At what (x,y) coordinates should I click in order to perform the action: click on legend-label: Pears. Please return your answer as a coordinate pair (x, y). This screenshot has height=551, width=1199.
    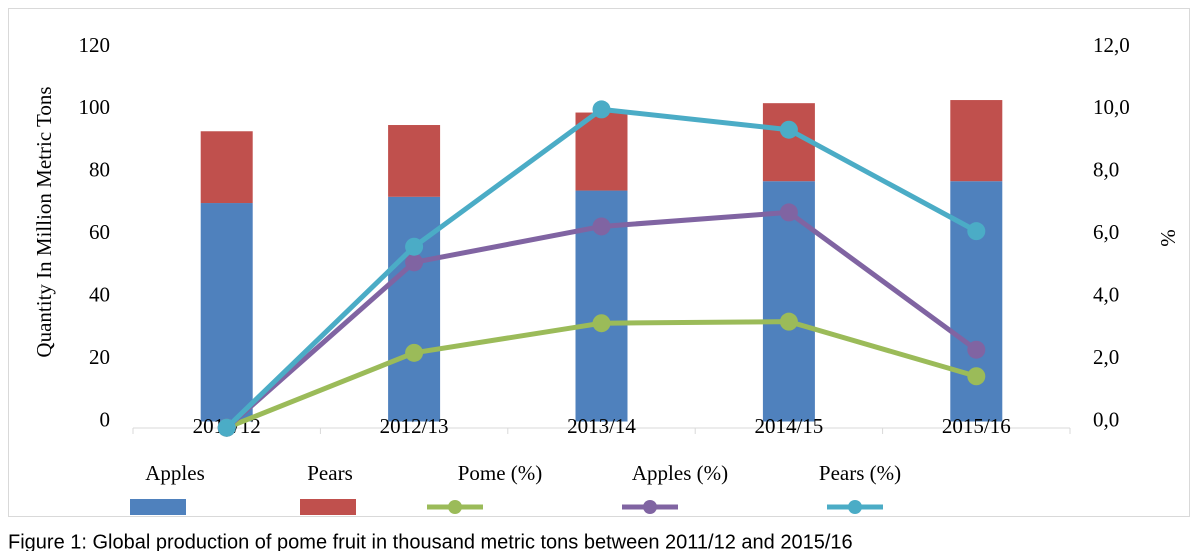
    Looking at the image, I should click on (330, 473).